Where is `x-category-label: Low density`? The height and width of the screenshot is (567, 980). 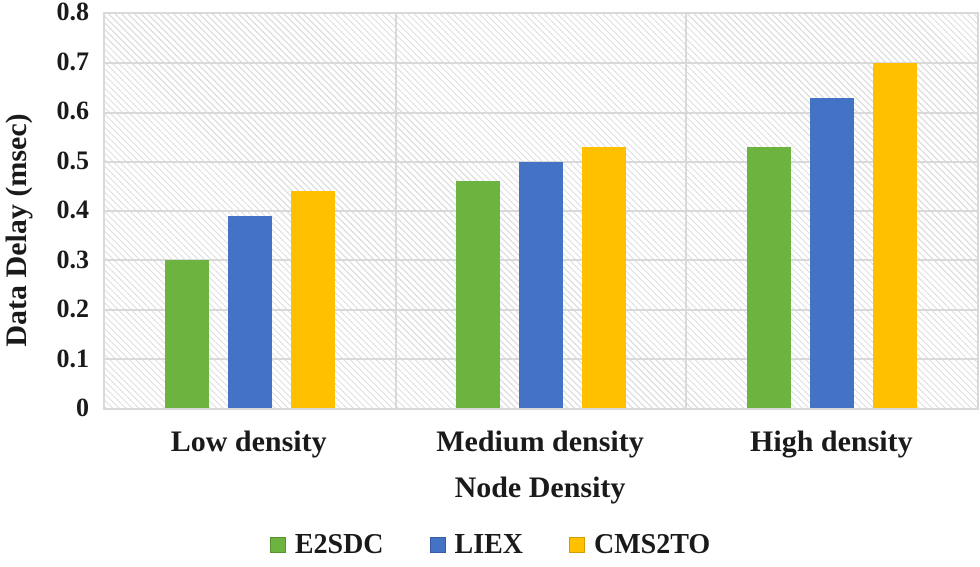 x-category-label: Low density is located at coordinates (248, 441).